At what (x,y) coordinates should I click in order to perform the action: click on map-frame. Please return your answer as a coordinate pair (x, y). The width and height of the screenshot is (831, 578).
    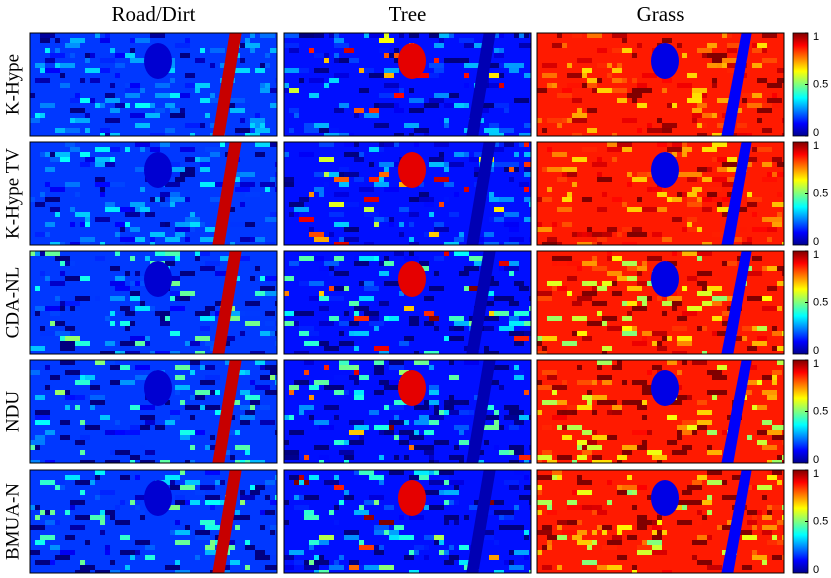
    Looking at the image, I should click on (153, 521).